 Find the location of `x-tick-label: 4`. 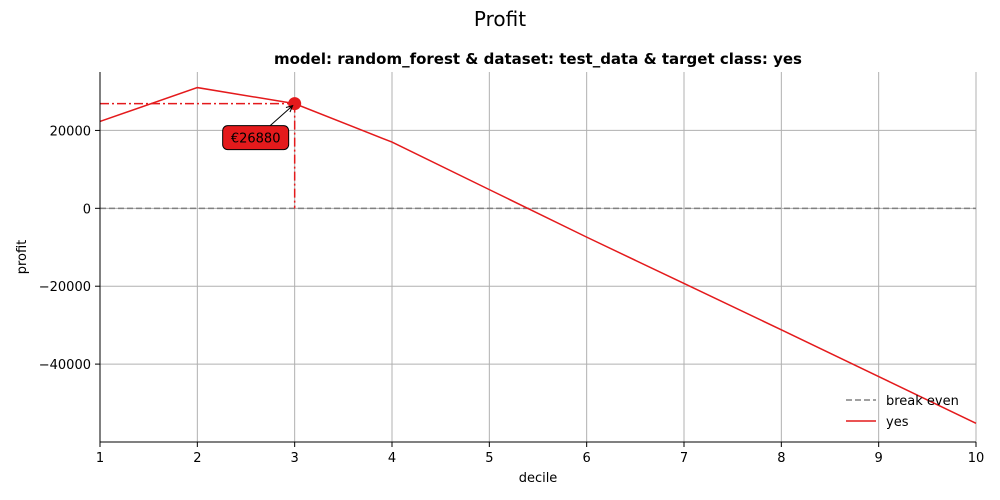

x-tick-label: 4 is located at coordinates (392, 458).